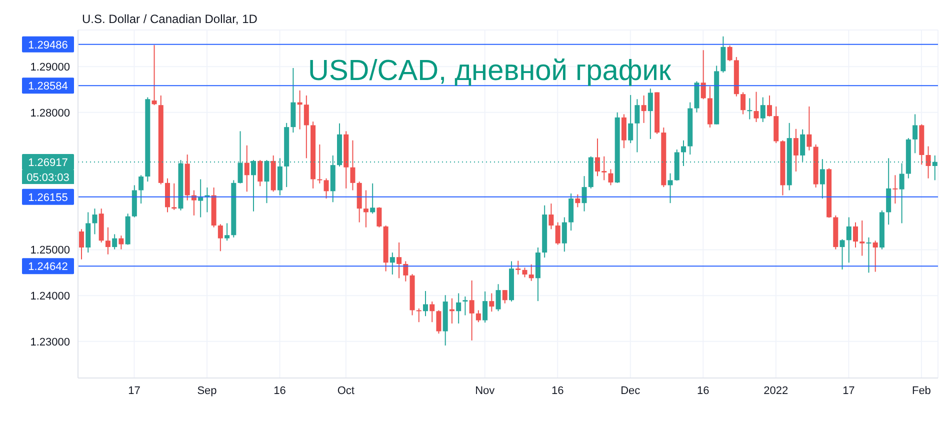 Image resolution: width=950 pixels, height=428 pixels. I want to click on chart-title: U.S. Dollar / Canadian Dollar, 1D, so click(170, 19).